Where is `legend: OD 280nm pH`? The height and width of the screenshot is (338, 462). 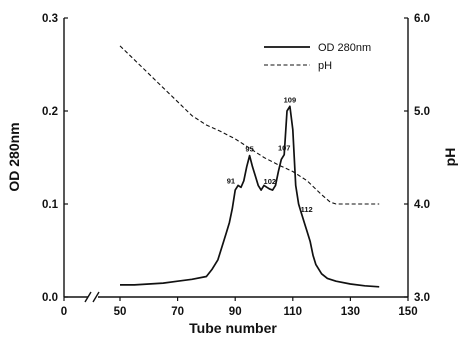
legend: OD 280nm pH is located at coordinates (317, 57).